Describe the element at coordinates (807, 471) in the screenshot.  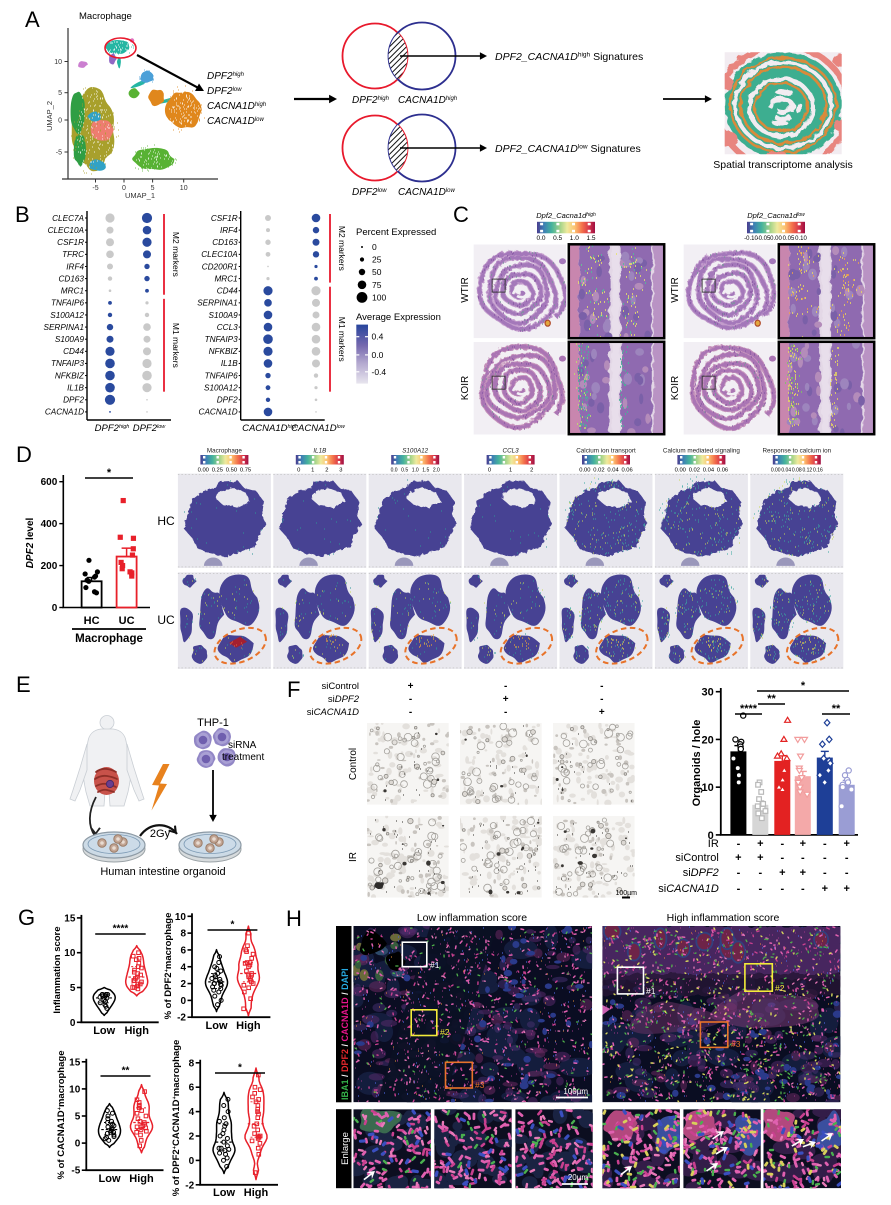
I see `svg-text: 0.12` at that location.